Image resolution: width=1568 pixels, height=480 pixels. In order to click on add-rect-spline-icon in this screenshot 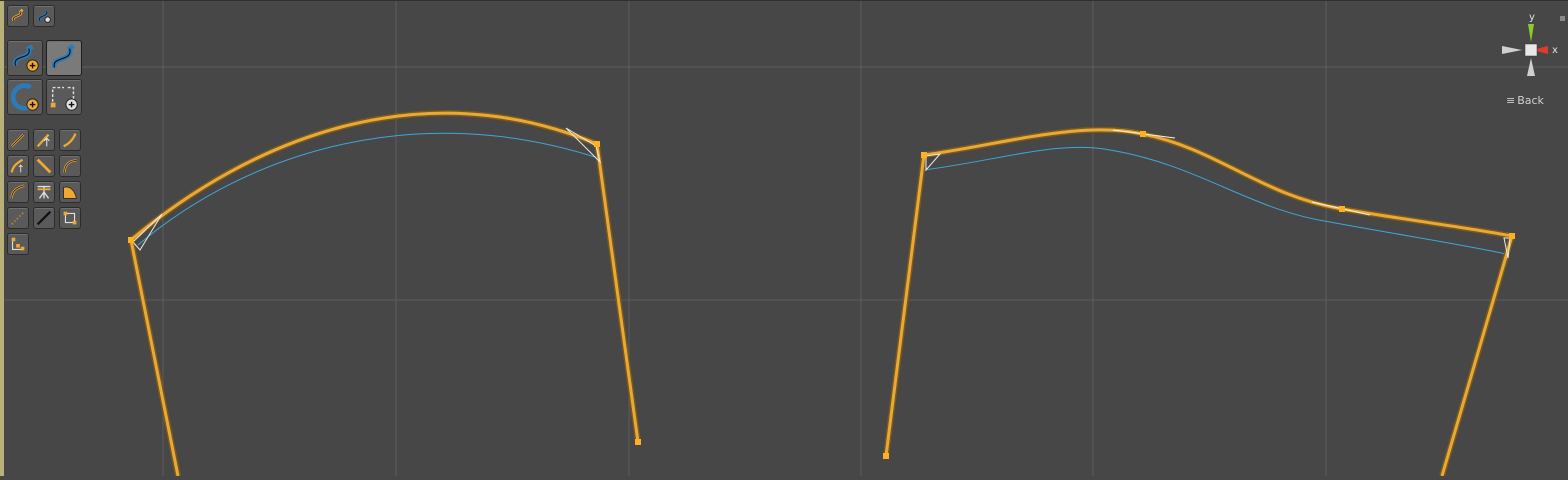, I will do `click(64, 98)`.